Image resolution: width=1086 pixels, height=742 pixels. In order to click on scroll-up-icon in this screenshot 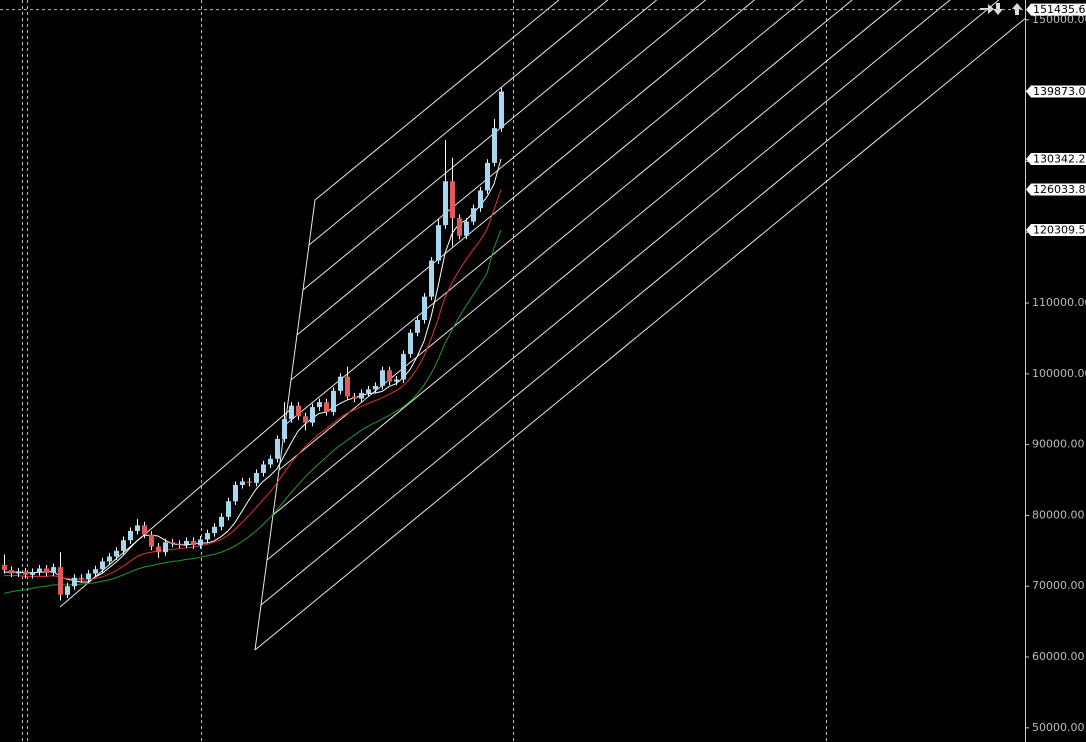, I will do `click(1017, 9)`.